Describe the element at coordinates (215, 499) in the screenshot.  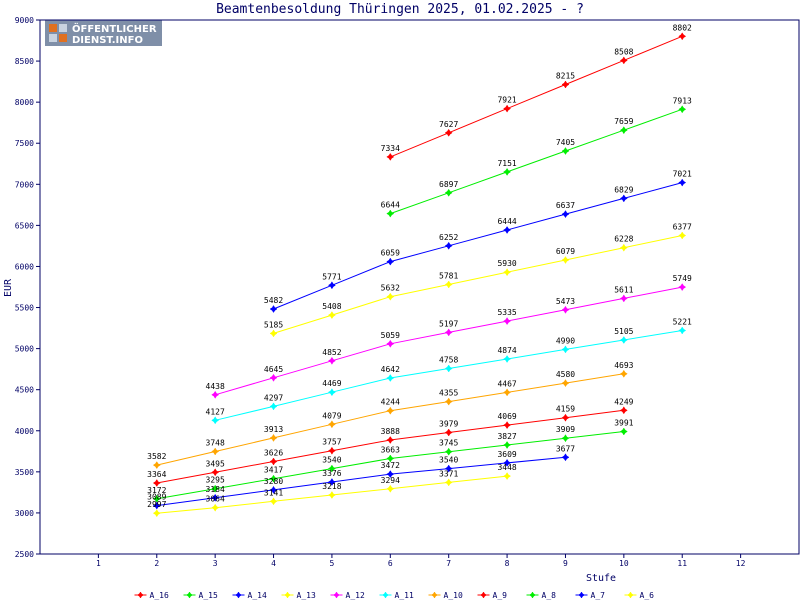
I see `data-label: 3064` at that location.